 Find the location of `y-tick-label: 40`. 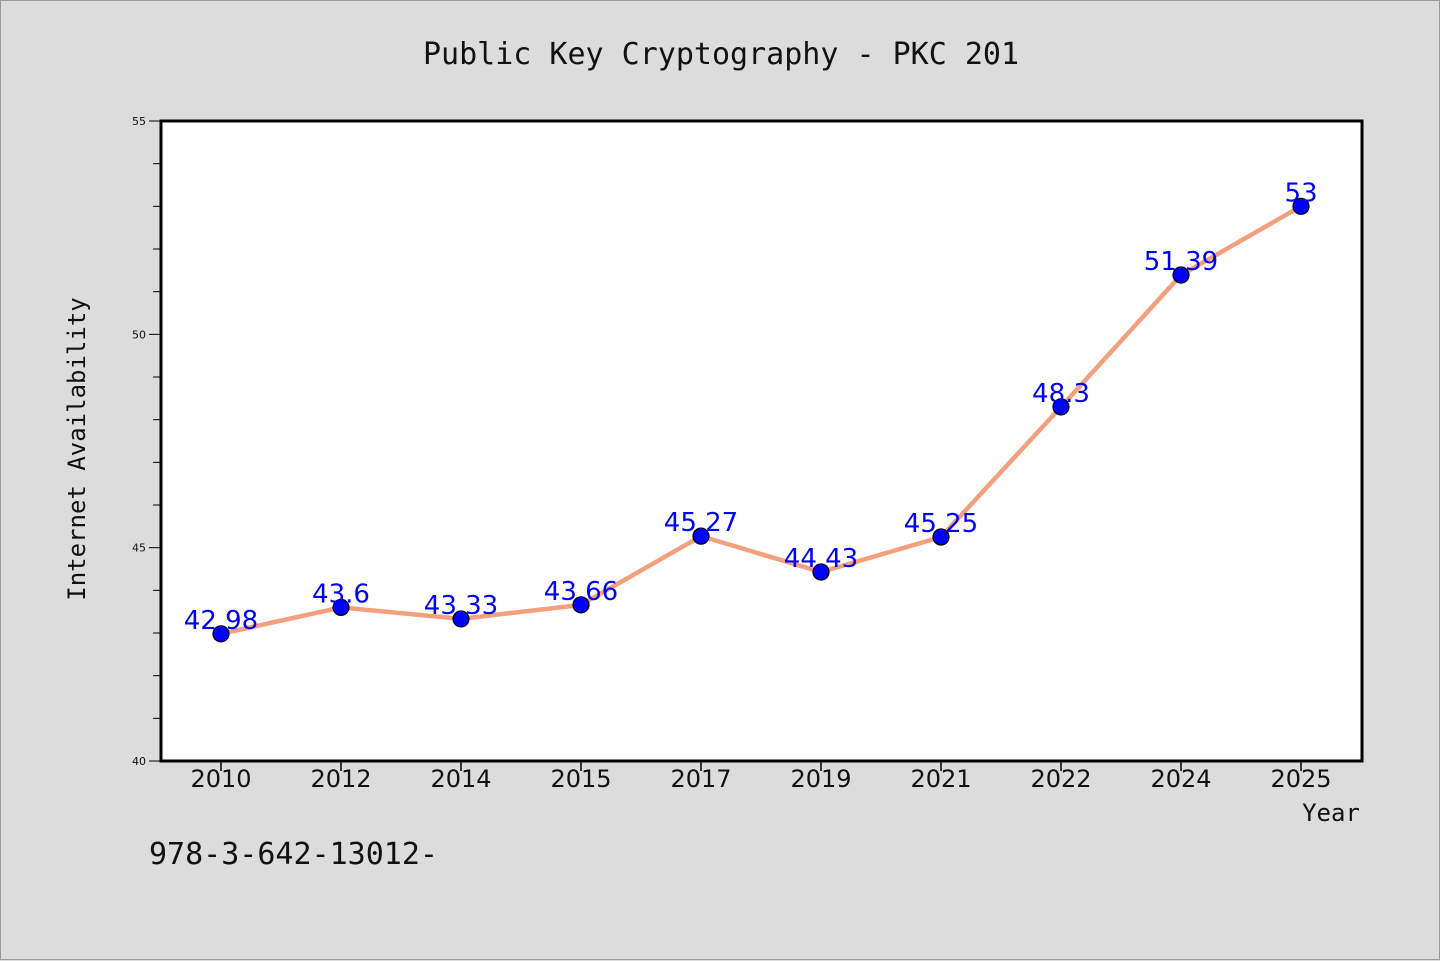

y-tick-label: 40 is located at coordinates (139, 761).